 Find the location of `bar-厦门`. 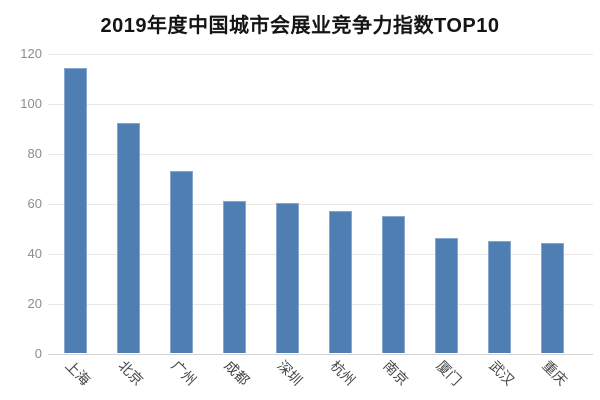

bar-厦门 is located at coordinates (446, 295).